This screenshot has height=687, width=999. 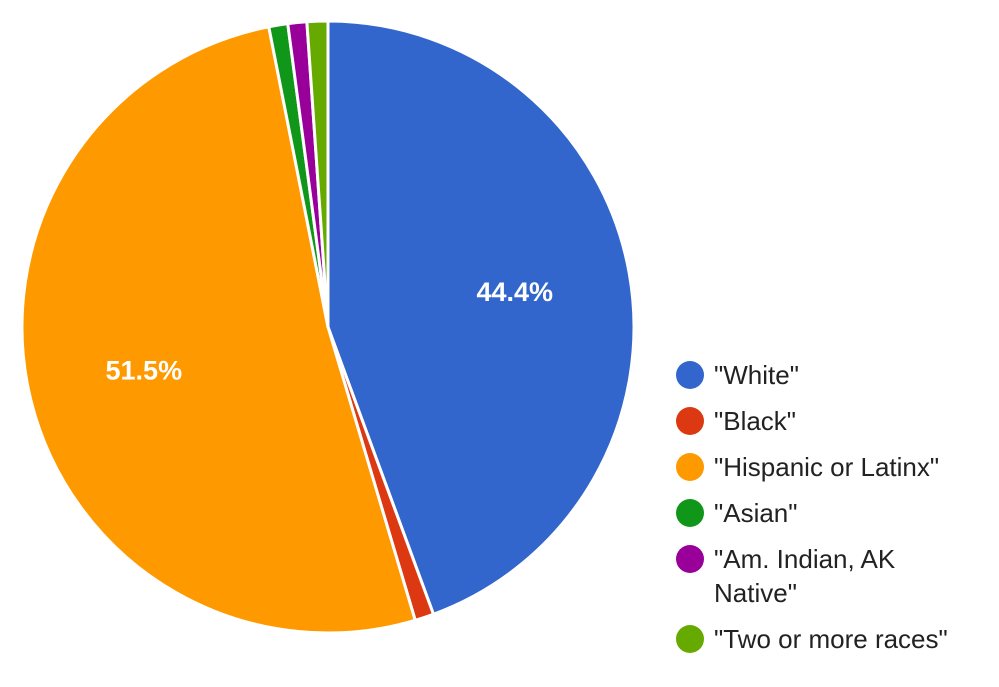 I want to click on legend-item: "Hispanic or Latinx", so click(x=836, y=467).